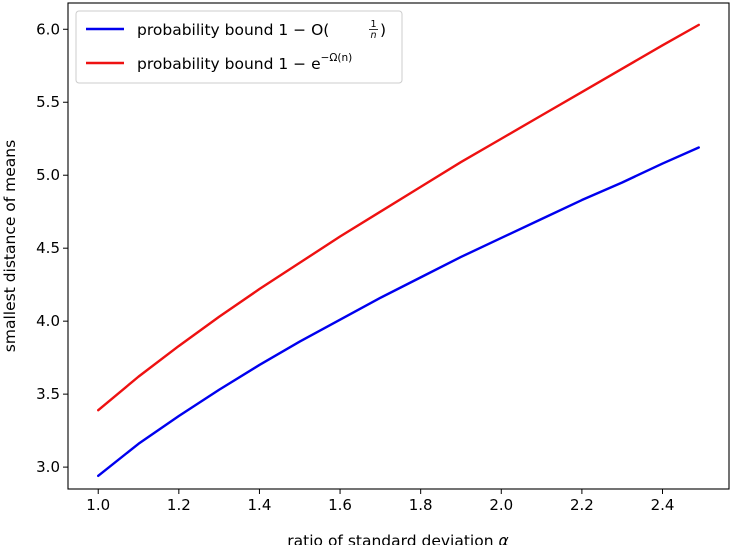 The width and height of the screenshot is (731, 545). Describe the element at coordinates (340, 505) in the screenshot. I see `x-tick-label: 1.6` at that location.